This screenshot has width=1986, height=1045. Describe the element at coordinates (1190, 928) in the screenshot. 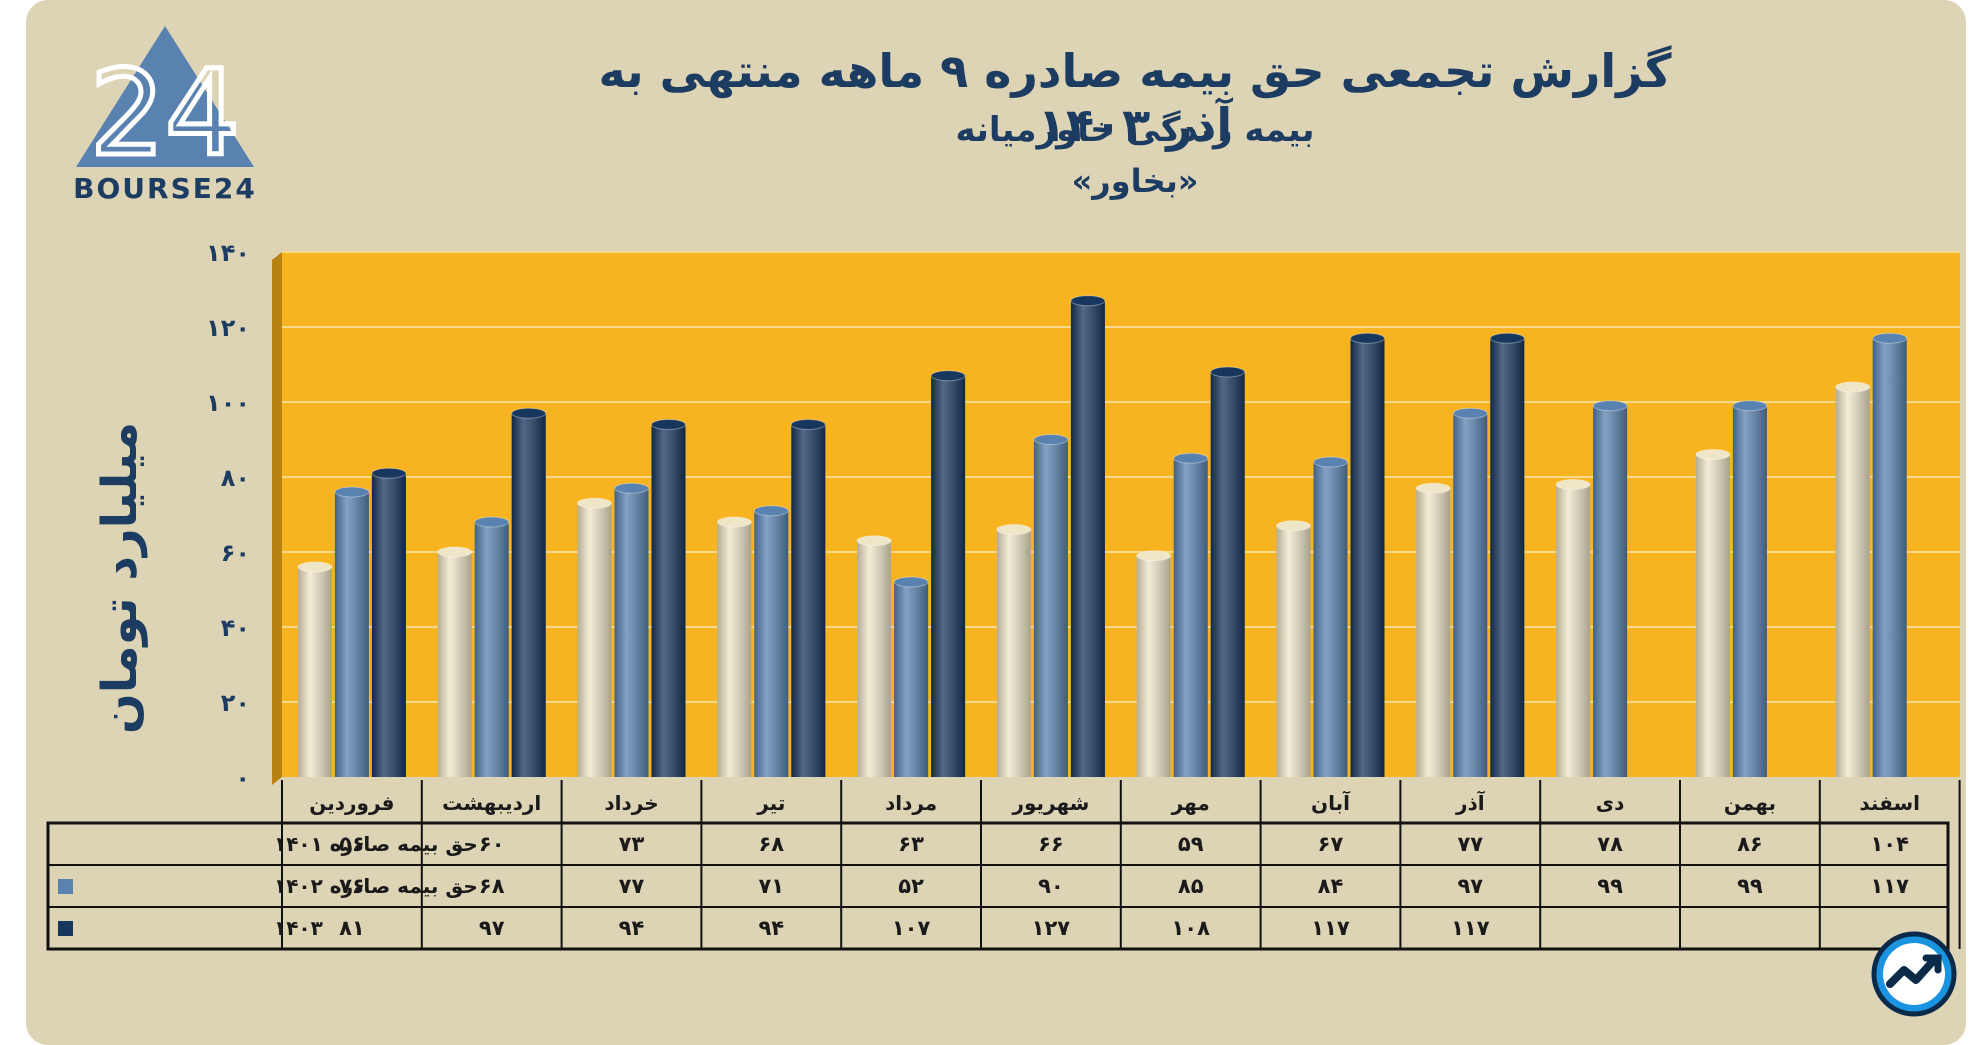

I see `data-label: ۱۰۸` at that location.